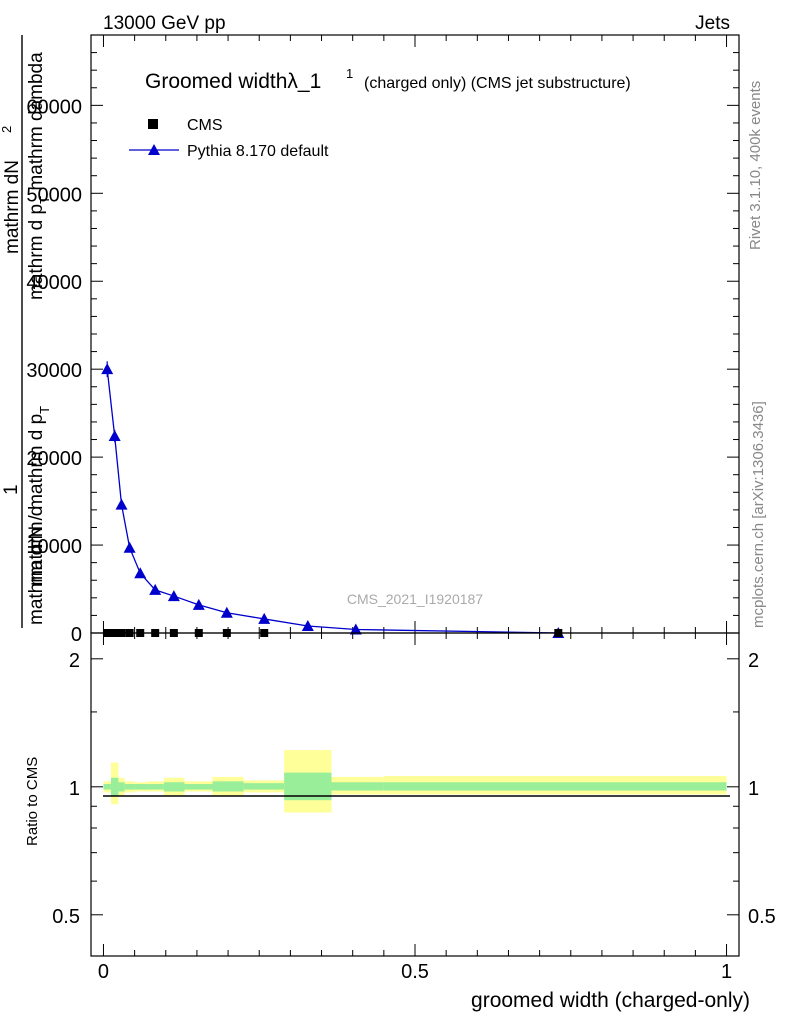 Image resolution: width=786 pixels, height=1024 pixels. Describe the element at coordinates (349, 73) in the screenshot. I see `chart-title-superscript: 1` at that location.